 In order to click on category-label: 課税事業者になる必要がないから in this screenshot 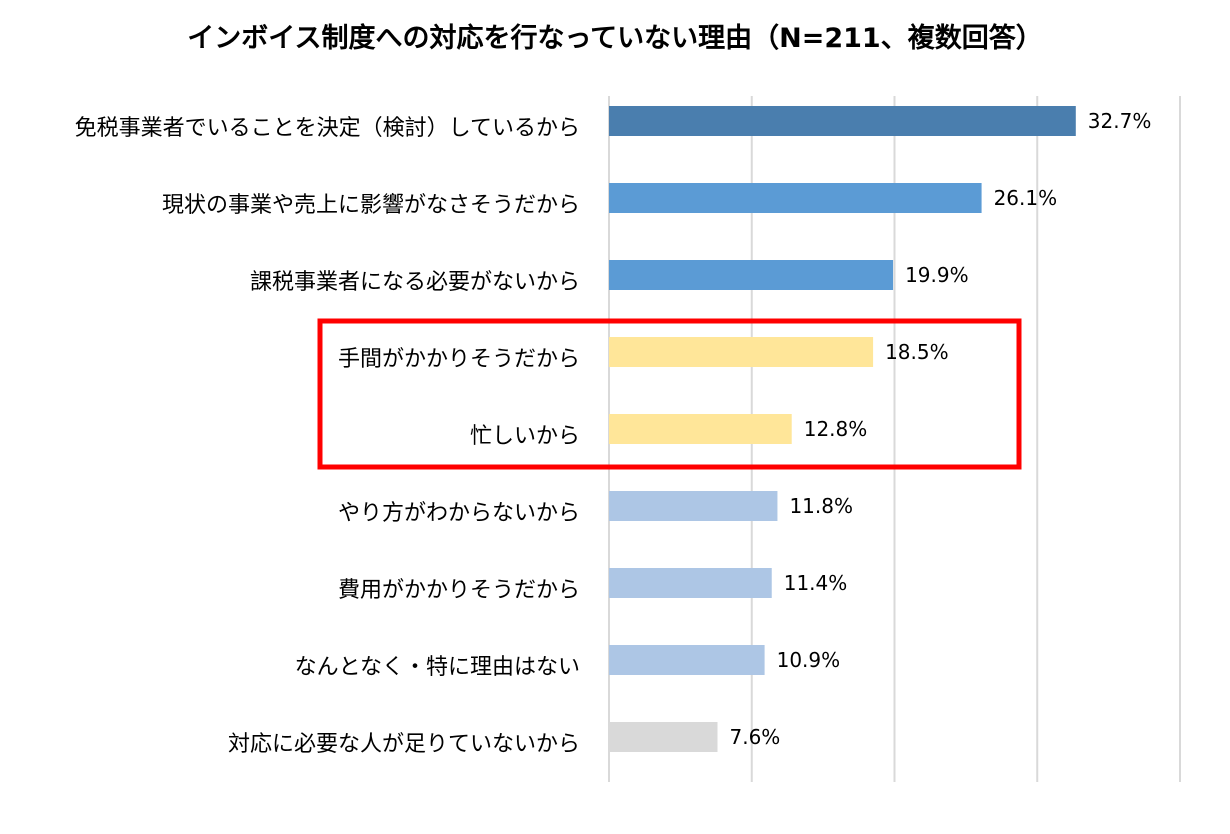, I will do `click(415, 282)`.